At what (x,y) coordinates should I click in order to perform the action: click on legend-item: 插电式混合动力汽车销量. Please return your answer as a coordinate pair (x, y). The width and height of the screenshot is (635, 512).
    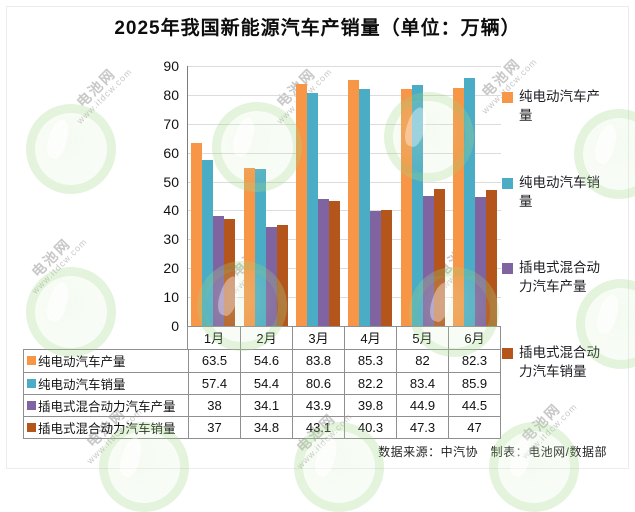
    Looking at the image, I should click on (554, 363).